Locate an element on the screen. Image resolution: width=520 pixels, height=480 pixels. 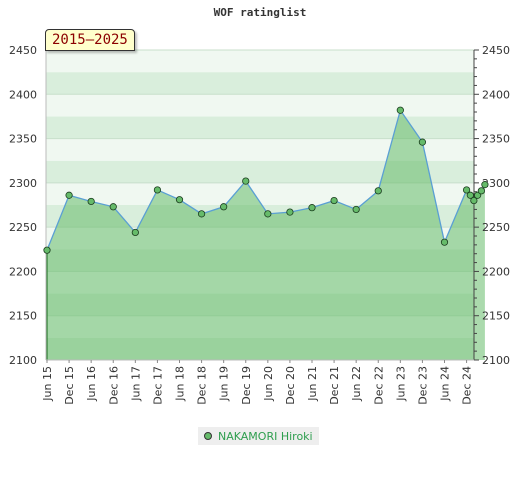
x-tick-label: Dec 24 is located at coordinates (467, 385).